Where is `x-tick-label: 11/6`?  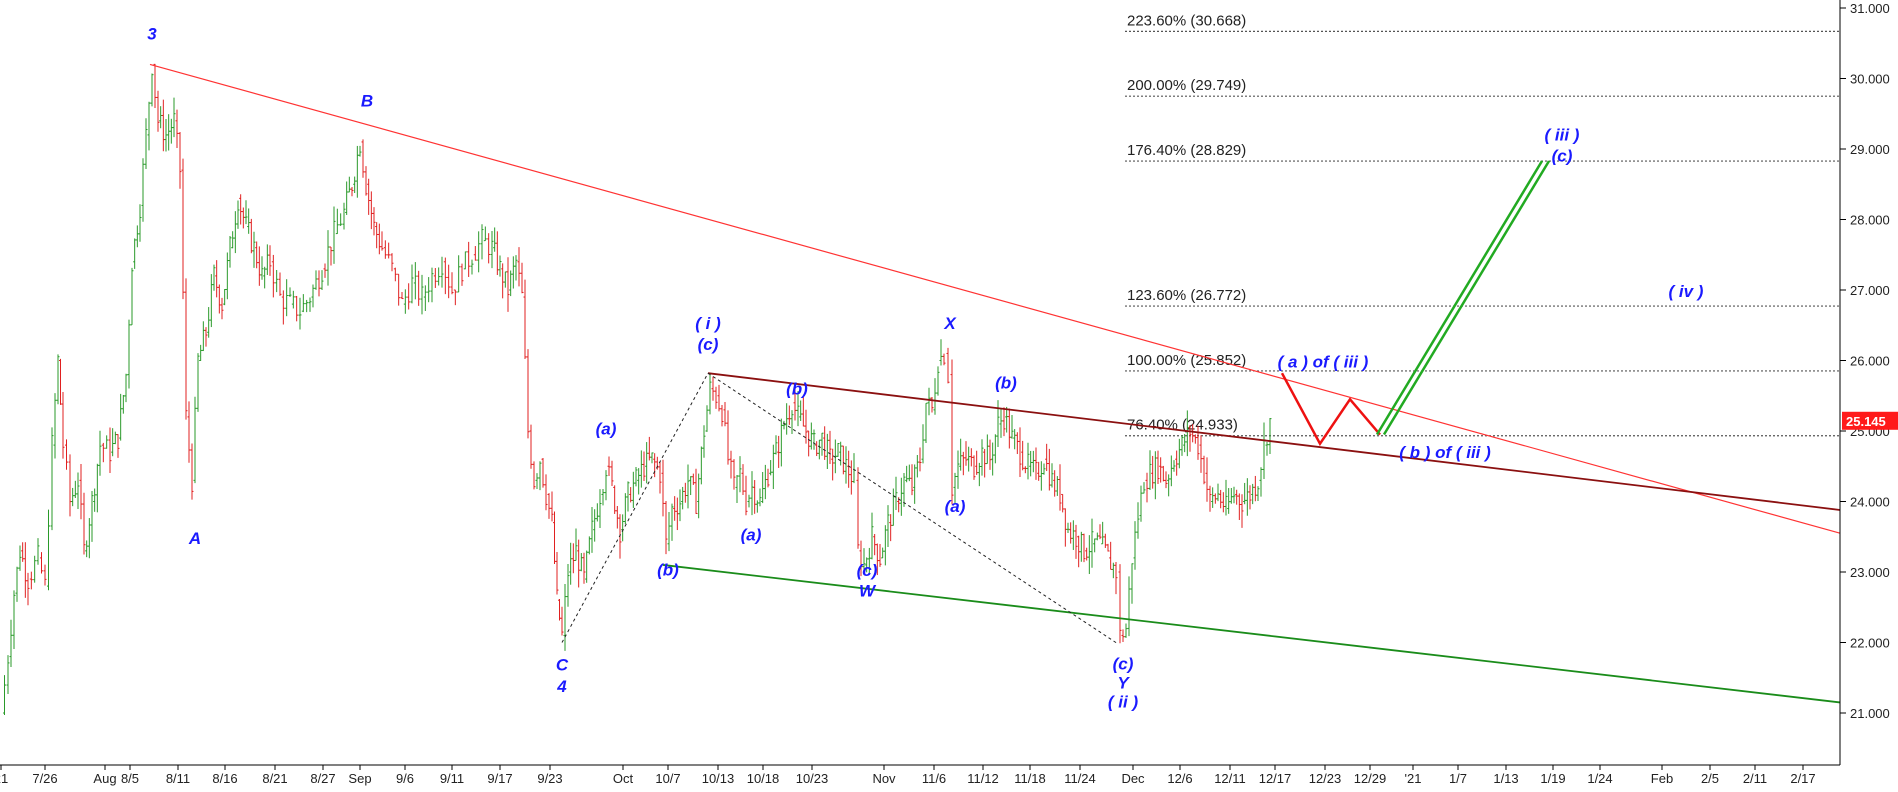 x-tick-label: 11/6 is located at coordinates (934, 778).